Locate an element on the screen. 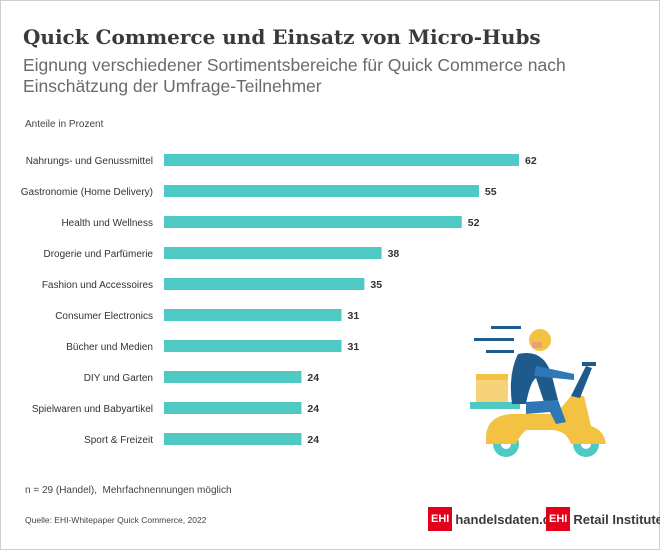 Image resolution: width=660 pixels, height=550 pixels. category-label: DIY und Garten is located at coordinates (118, 378).